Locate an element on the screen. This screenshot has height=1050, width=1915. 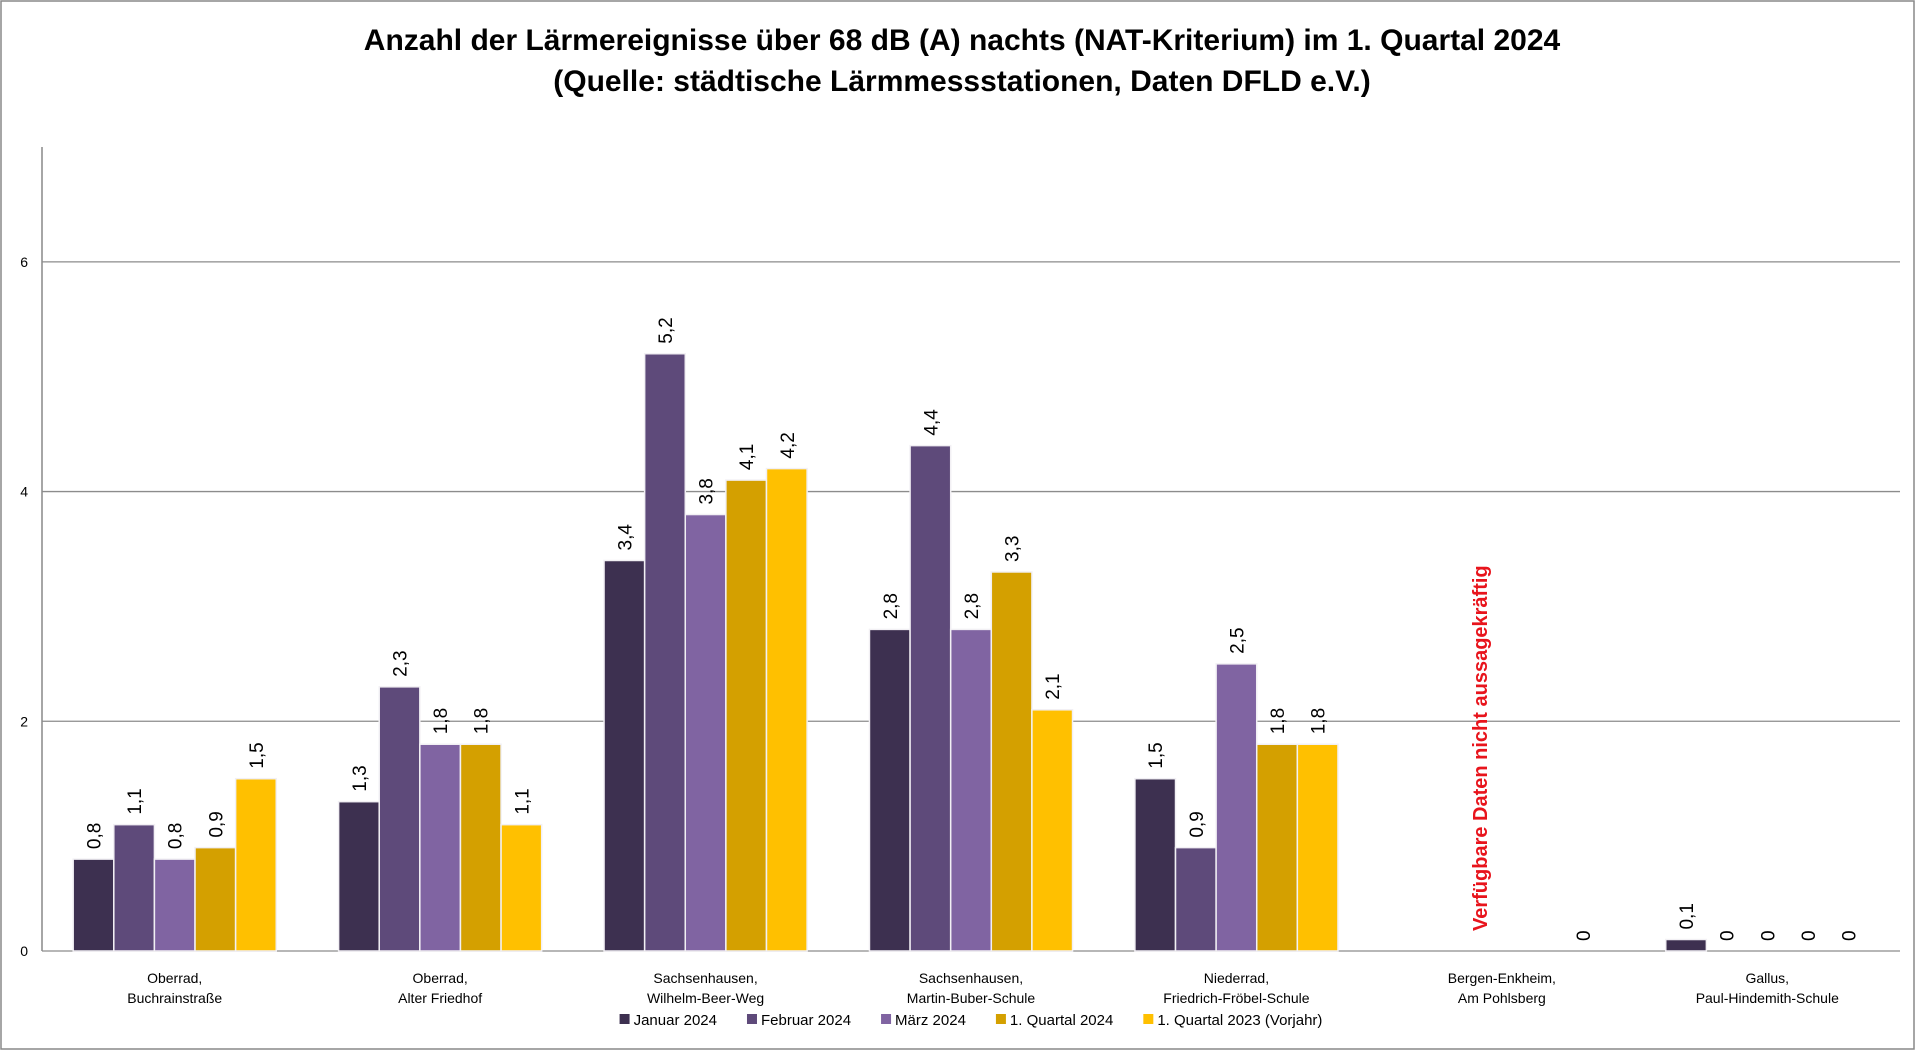
value-label: 2,3 is located at coordinates (401, 663).